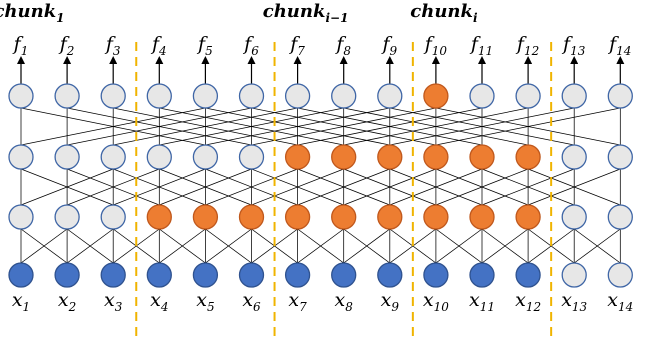 This screenshot has height=343, width=646. I want to click on input-label: x5, so click(205, 301).